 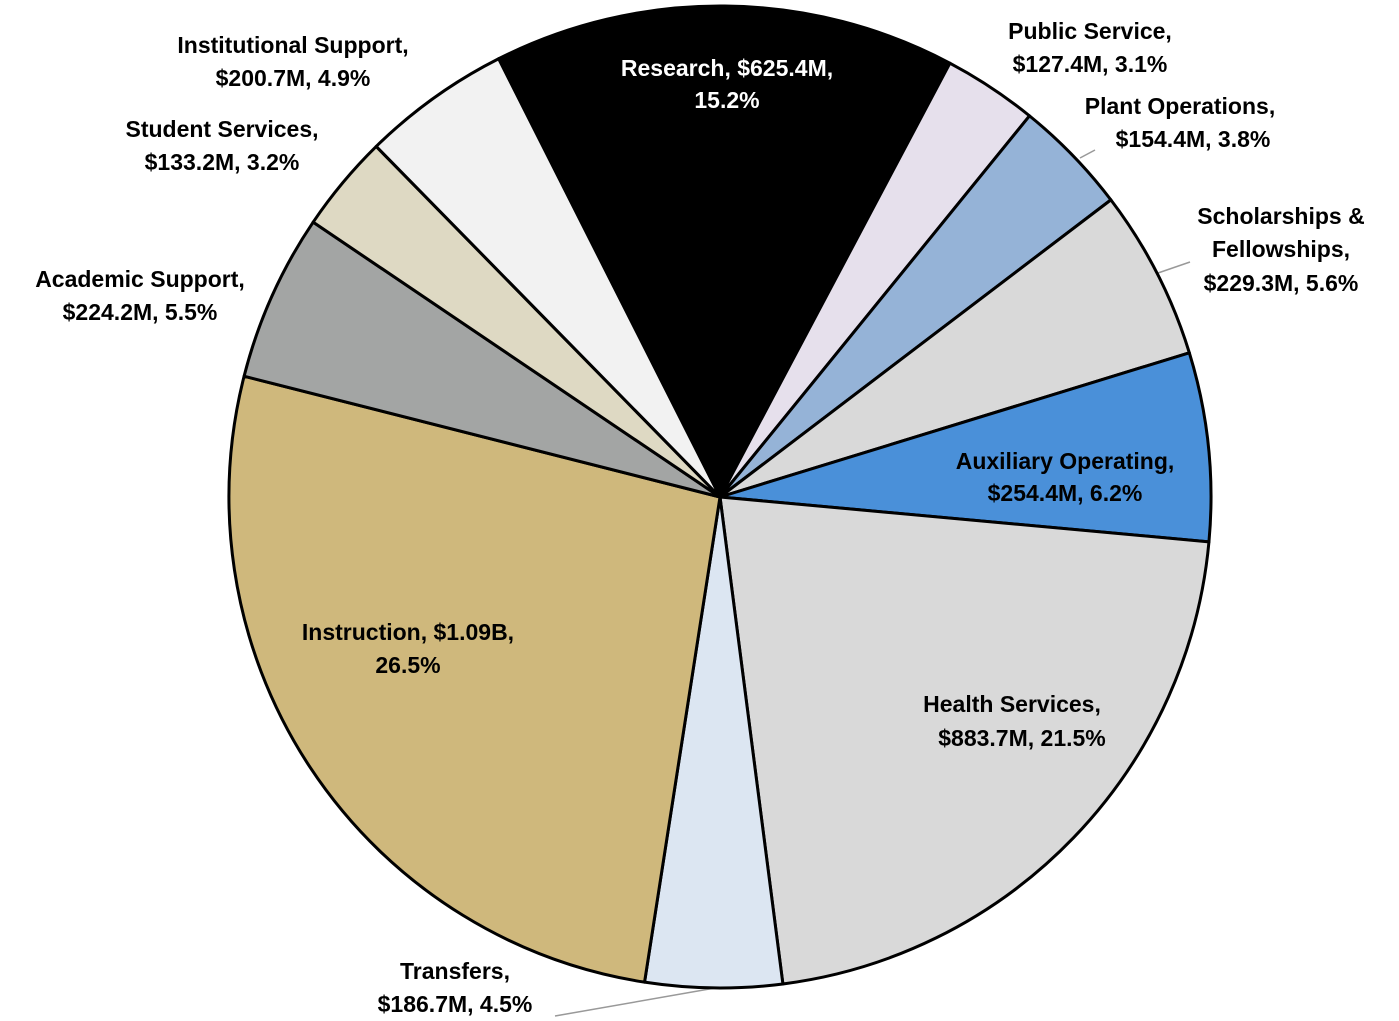 What do you see at coordinates (1065, 493) in the screenshot?
I see `data-label: $254.4M, 6.2%` at bounding box center [1065, 493].